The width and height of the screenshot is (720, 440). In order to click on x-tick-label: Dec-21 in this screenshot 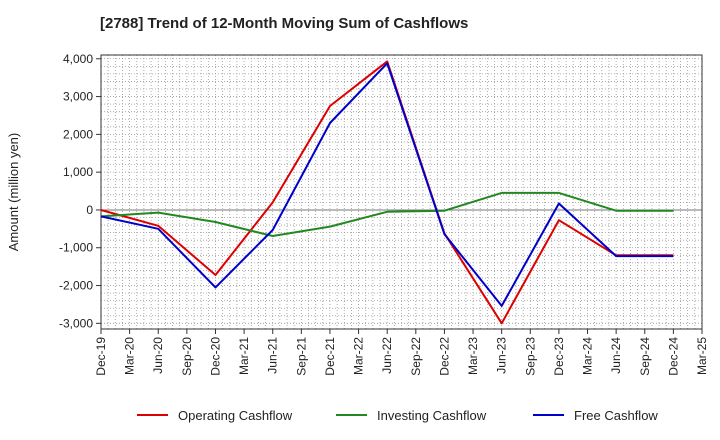, I will do `click(330, 356)`.